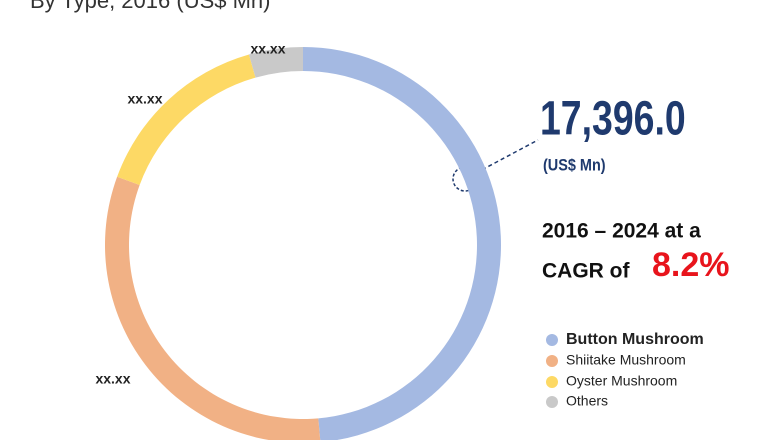 This screenshot has height=440, width=780. I want to click on total-unit: (US$ Mn), so click(574, 165).